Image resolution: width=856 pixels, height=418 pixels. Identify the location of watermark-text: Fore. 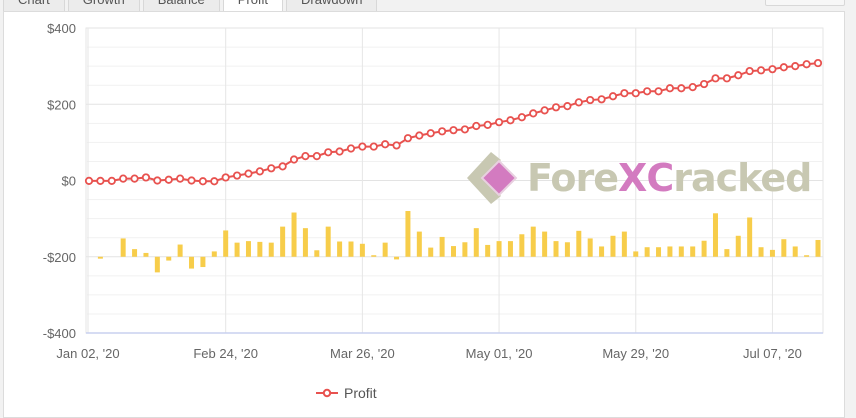
(573, 178).